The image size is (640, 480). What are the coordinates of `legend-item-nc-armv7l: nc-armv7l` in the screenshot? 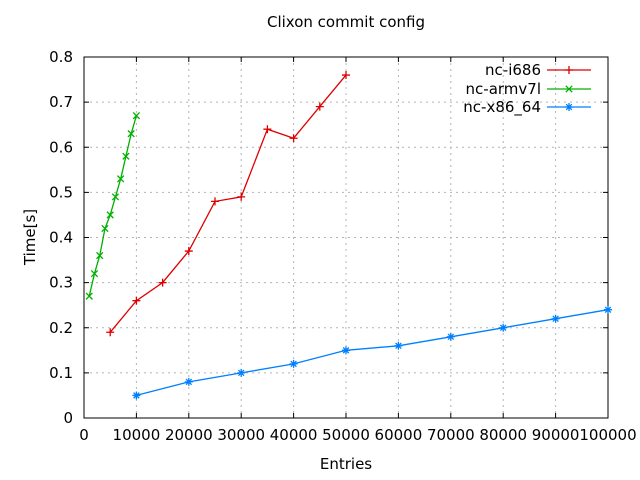 It's located at (528, 89).